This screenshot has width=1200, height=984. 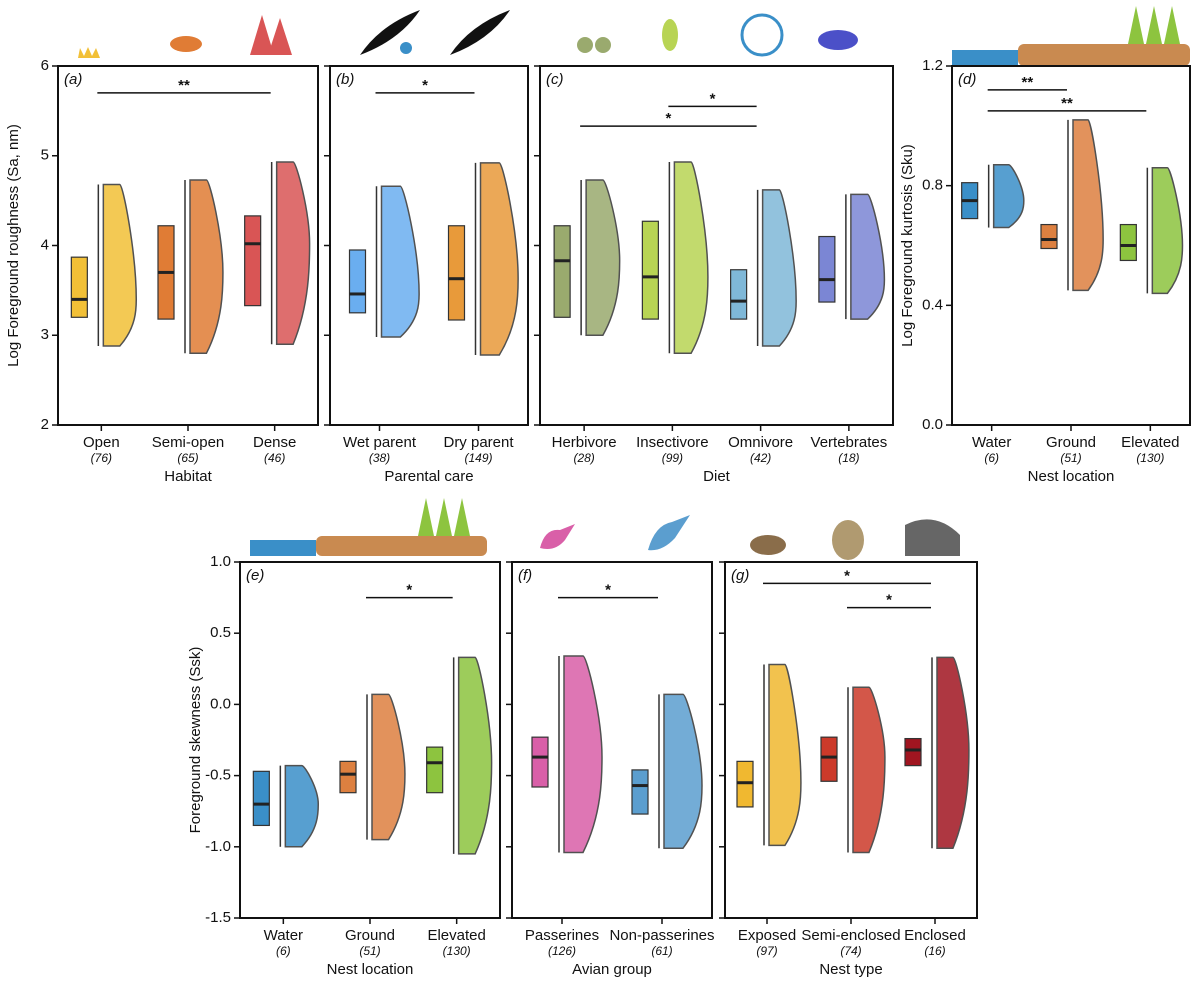 What do you see at coordinates (13, 245) in the screenshot?
I see `y-axis-label: Log Foreground roughness (Sa, nm)` at bounding box center [13, 245].